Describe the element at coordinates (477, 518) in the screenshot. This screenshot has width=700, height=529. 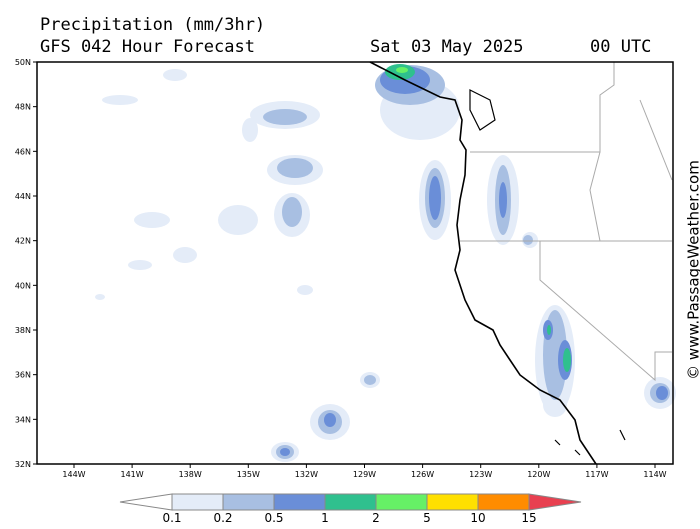
I see `legend-label: 10` at that location.